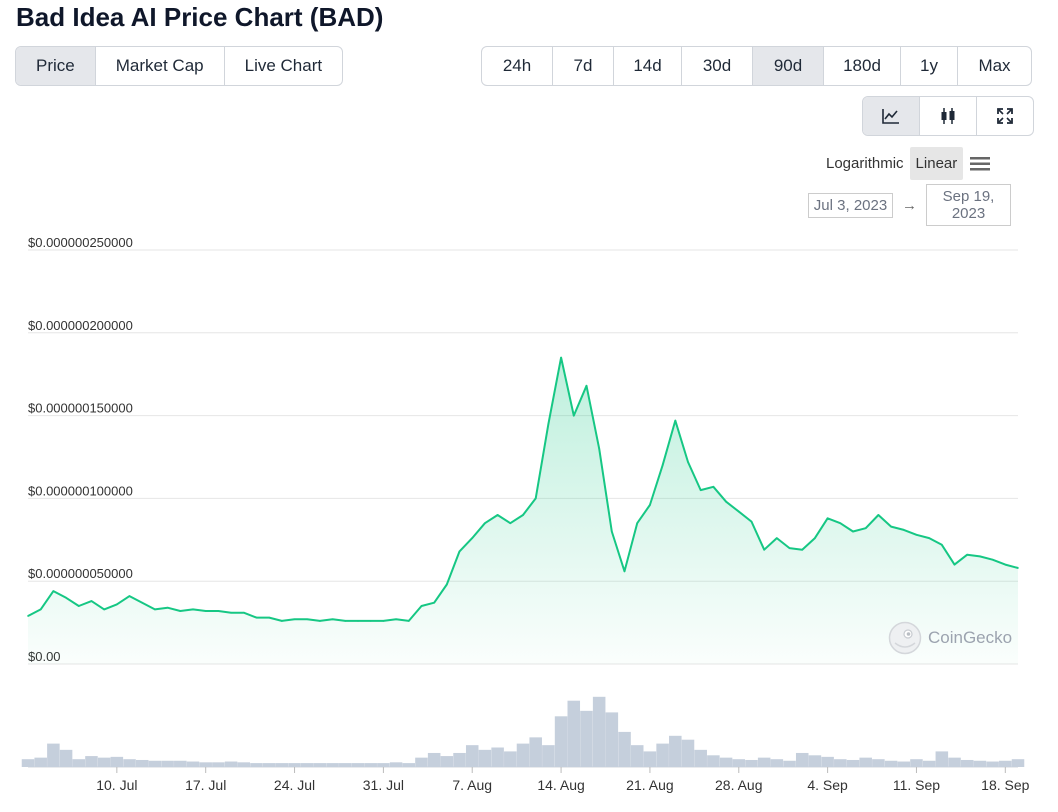 Image resolution: width=1058 pixels, height=812 pixels. I want to click on date-range: Jul 3, 2023 → Sep 19, 2023, so click(909, 205).